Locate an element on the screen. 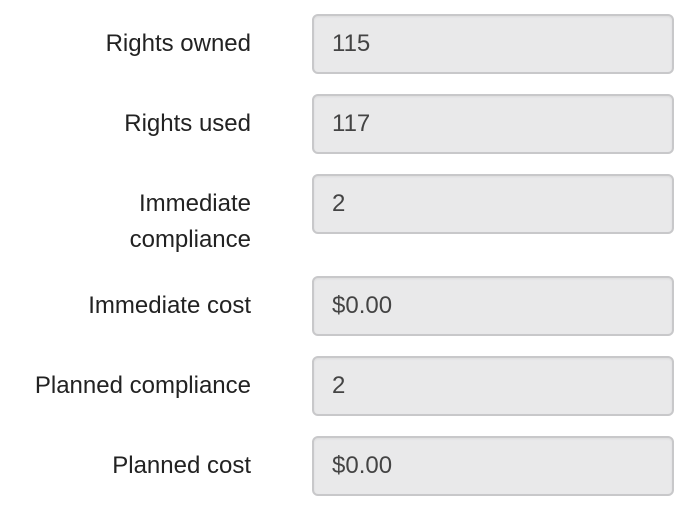 Image resolution: width=696 pixels, height=516 pixels. planned-compliance-label: Planned compliance is located at coordinates (142, 385).